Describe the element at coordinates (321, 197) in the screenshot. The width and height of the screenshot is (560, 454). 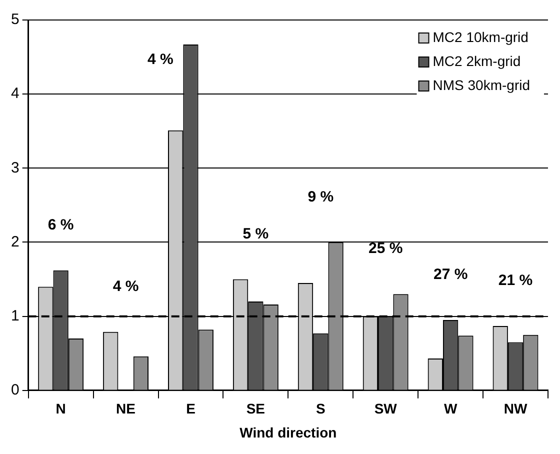
I see `annotation: 9 %` at that location.